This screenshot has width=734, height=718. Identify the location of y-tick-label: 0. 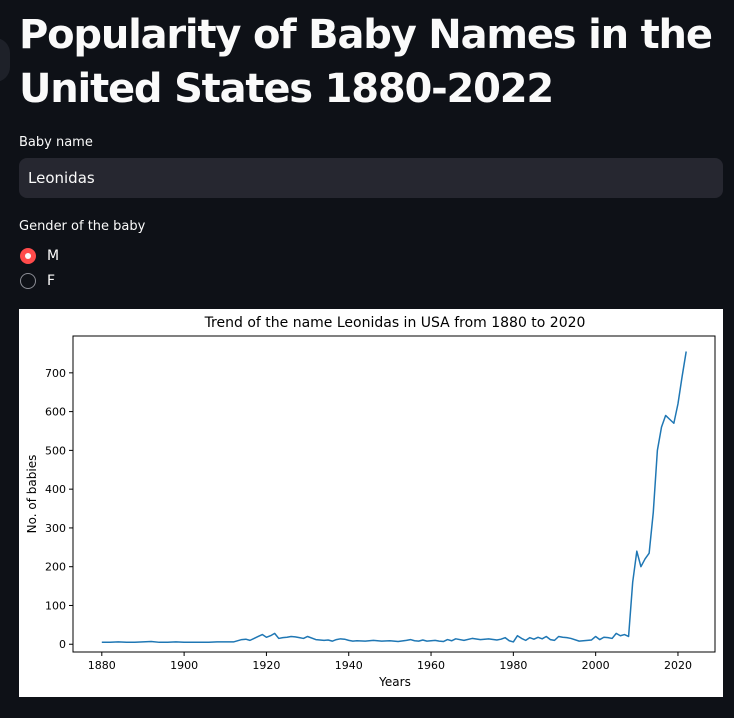
(62, 644).